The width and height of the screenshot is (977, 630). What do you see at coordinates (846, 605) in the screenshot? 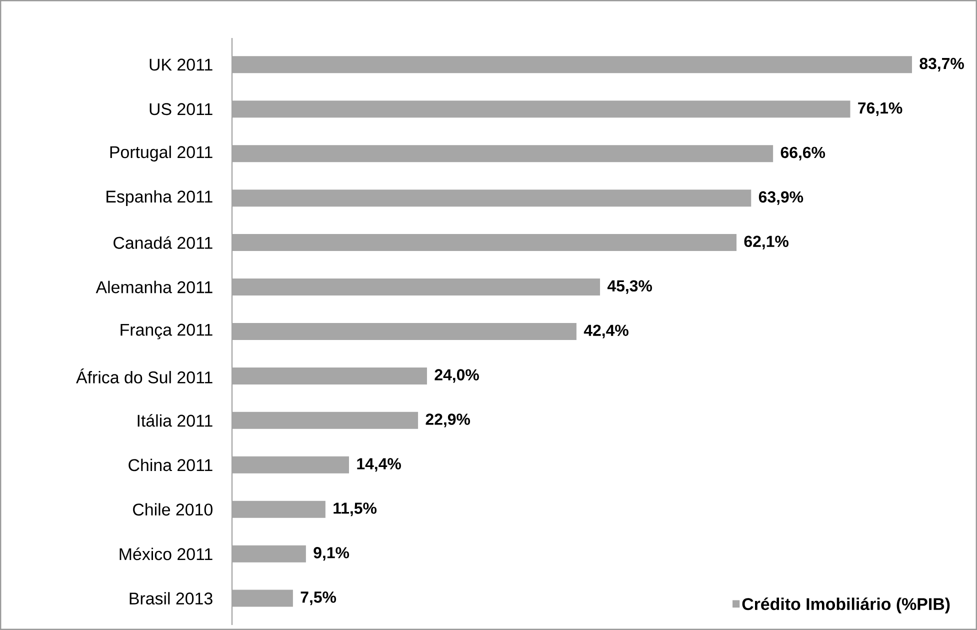
I see `legend-label: Crédito Imobiliário (%PIB)` at bounding box center [846, 605].